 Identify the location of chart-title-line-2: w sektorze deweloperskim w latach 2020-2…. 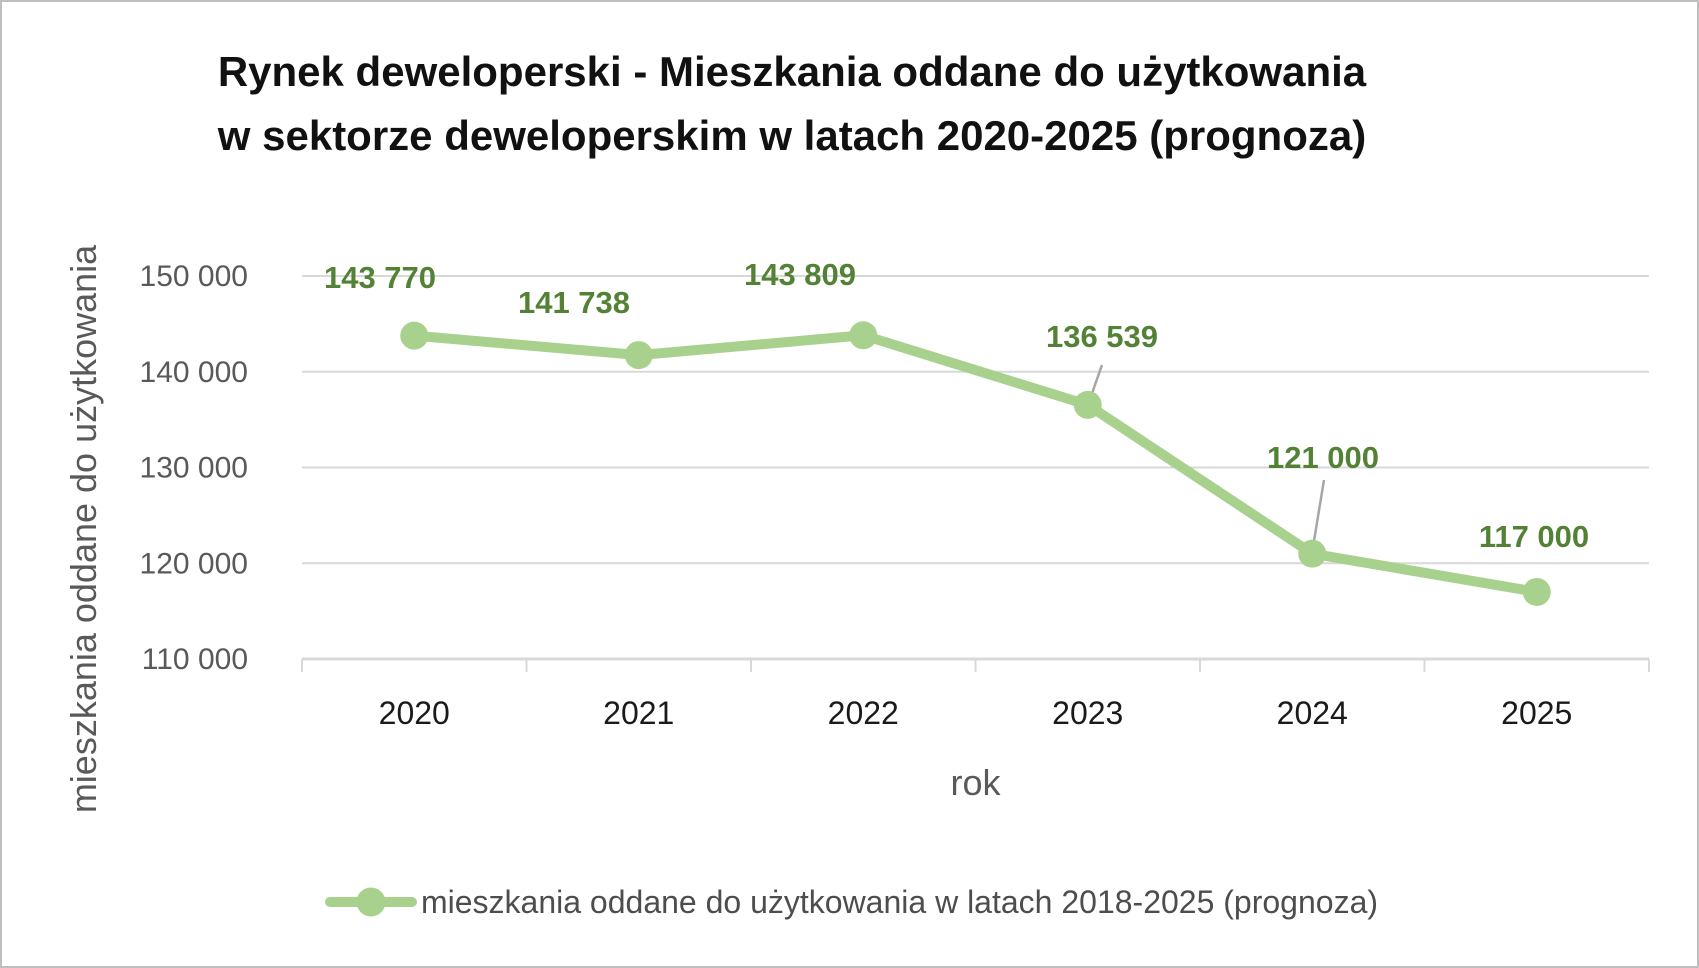
(792, 135).